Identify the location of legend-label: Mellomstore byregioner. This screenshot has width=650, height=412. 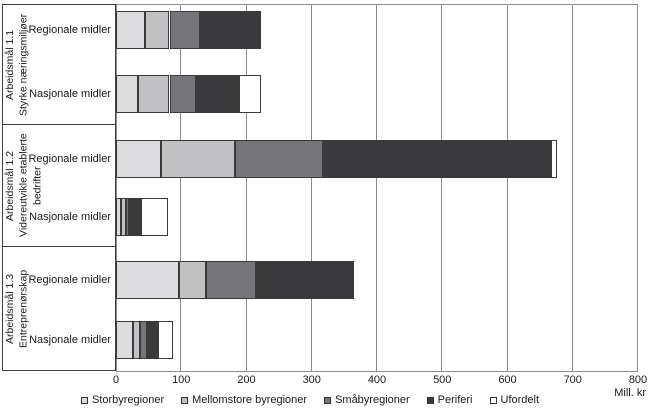
(250, 400).